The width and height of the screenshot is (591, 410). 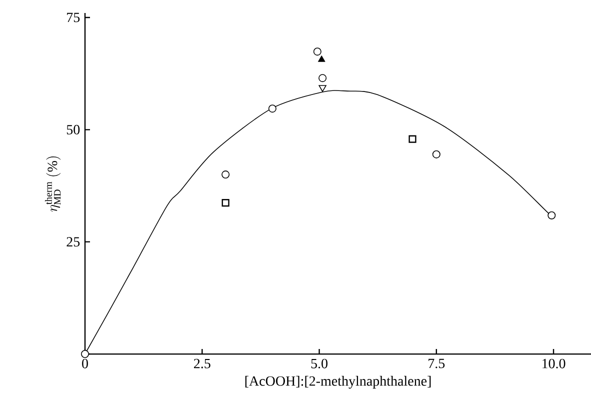 I want to click on x-tick-label: 5.0, so click(x=319, y=363).